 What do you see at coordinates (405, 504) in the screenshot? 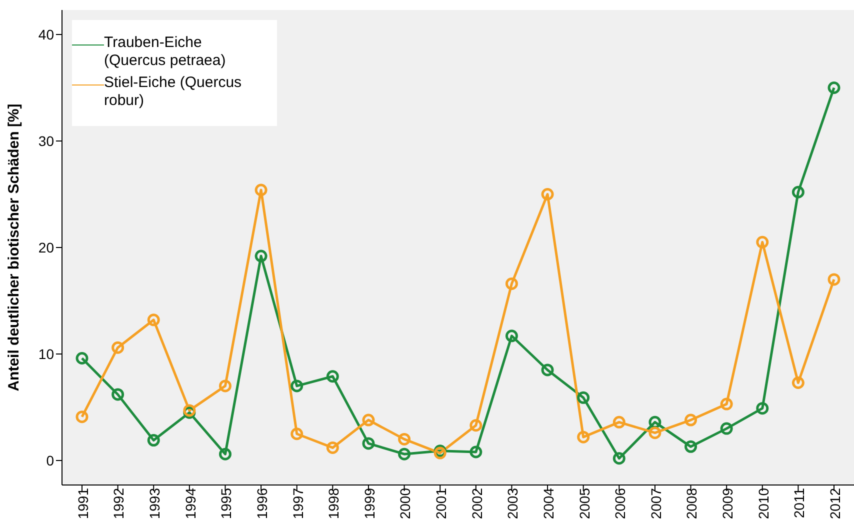
I see `x-tick-label: 2000` at bounding box center [405, 504].